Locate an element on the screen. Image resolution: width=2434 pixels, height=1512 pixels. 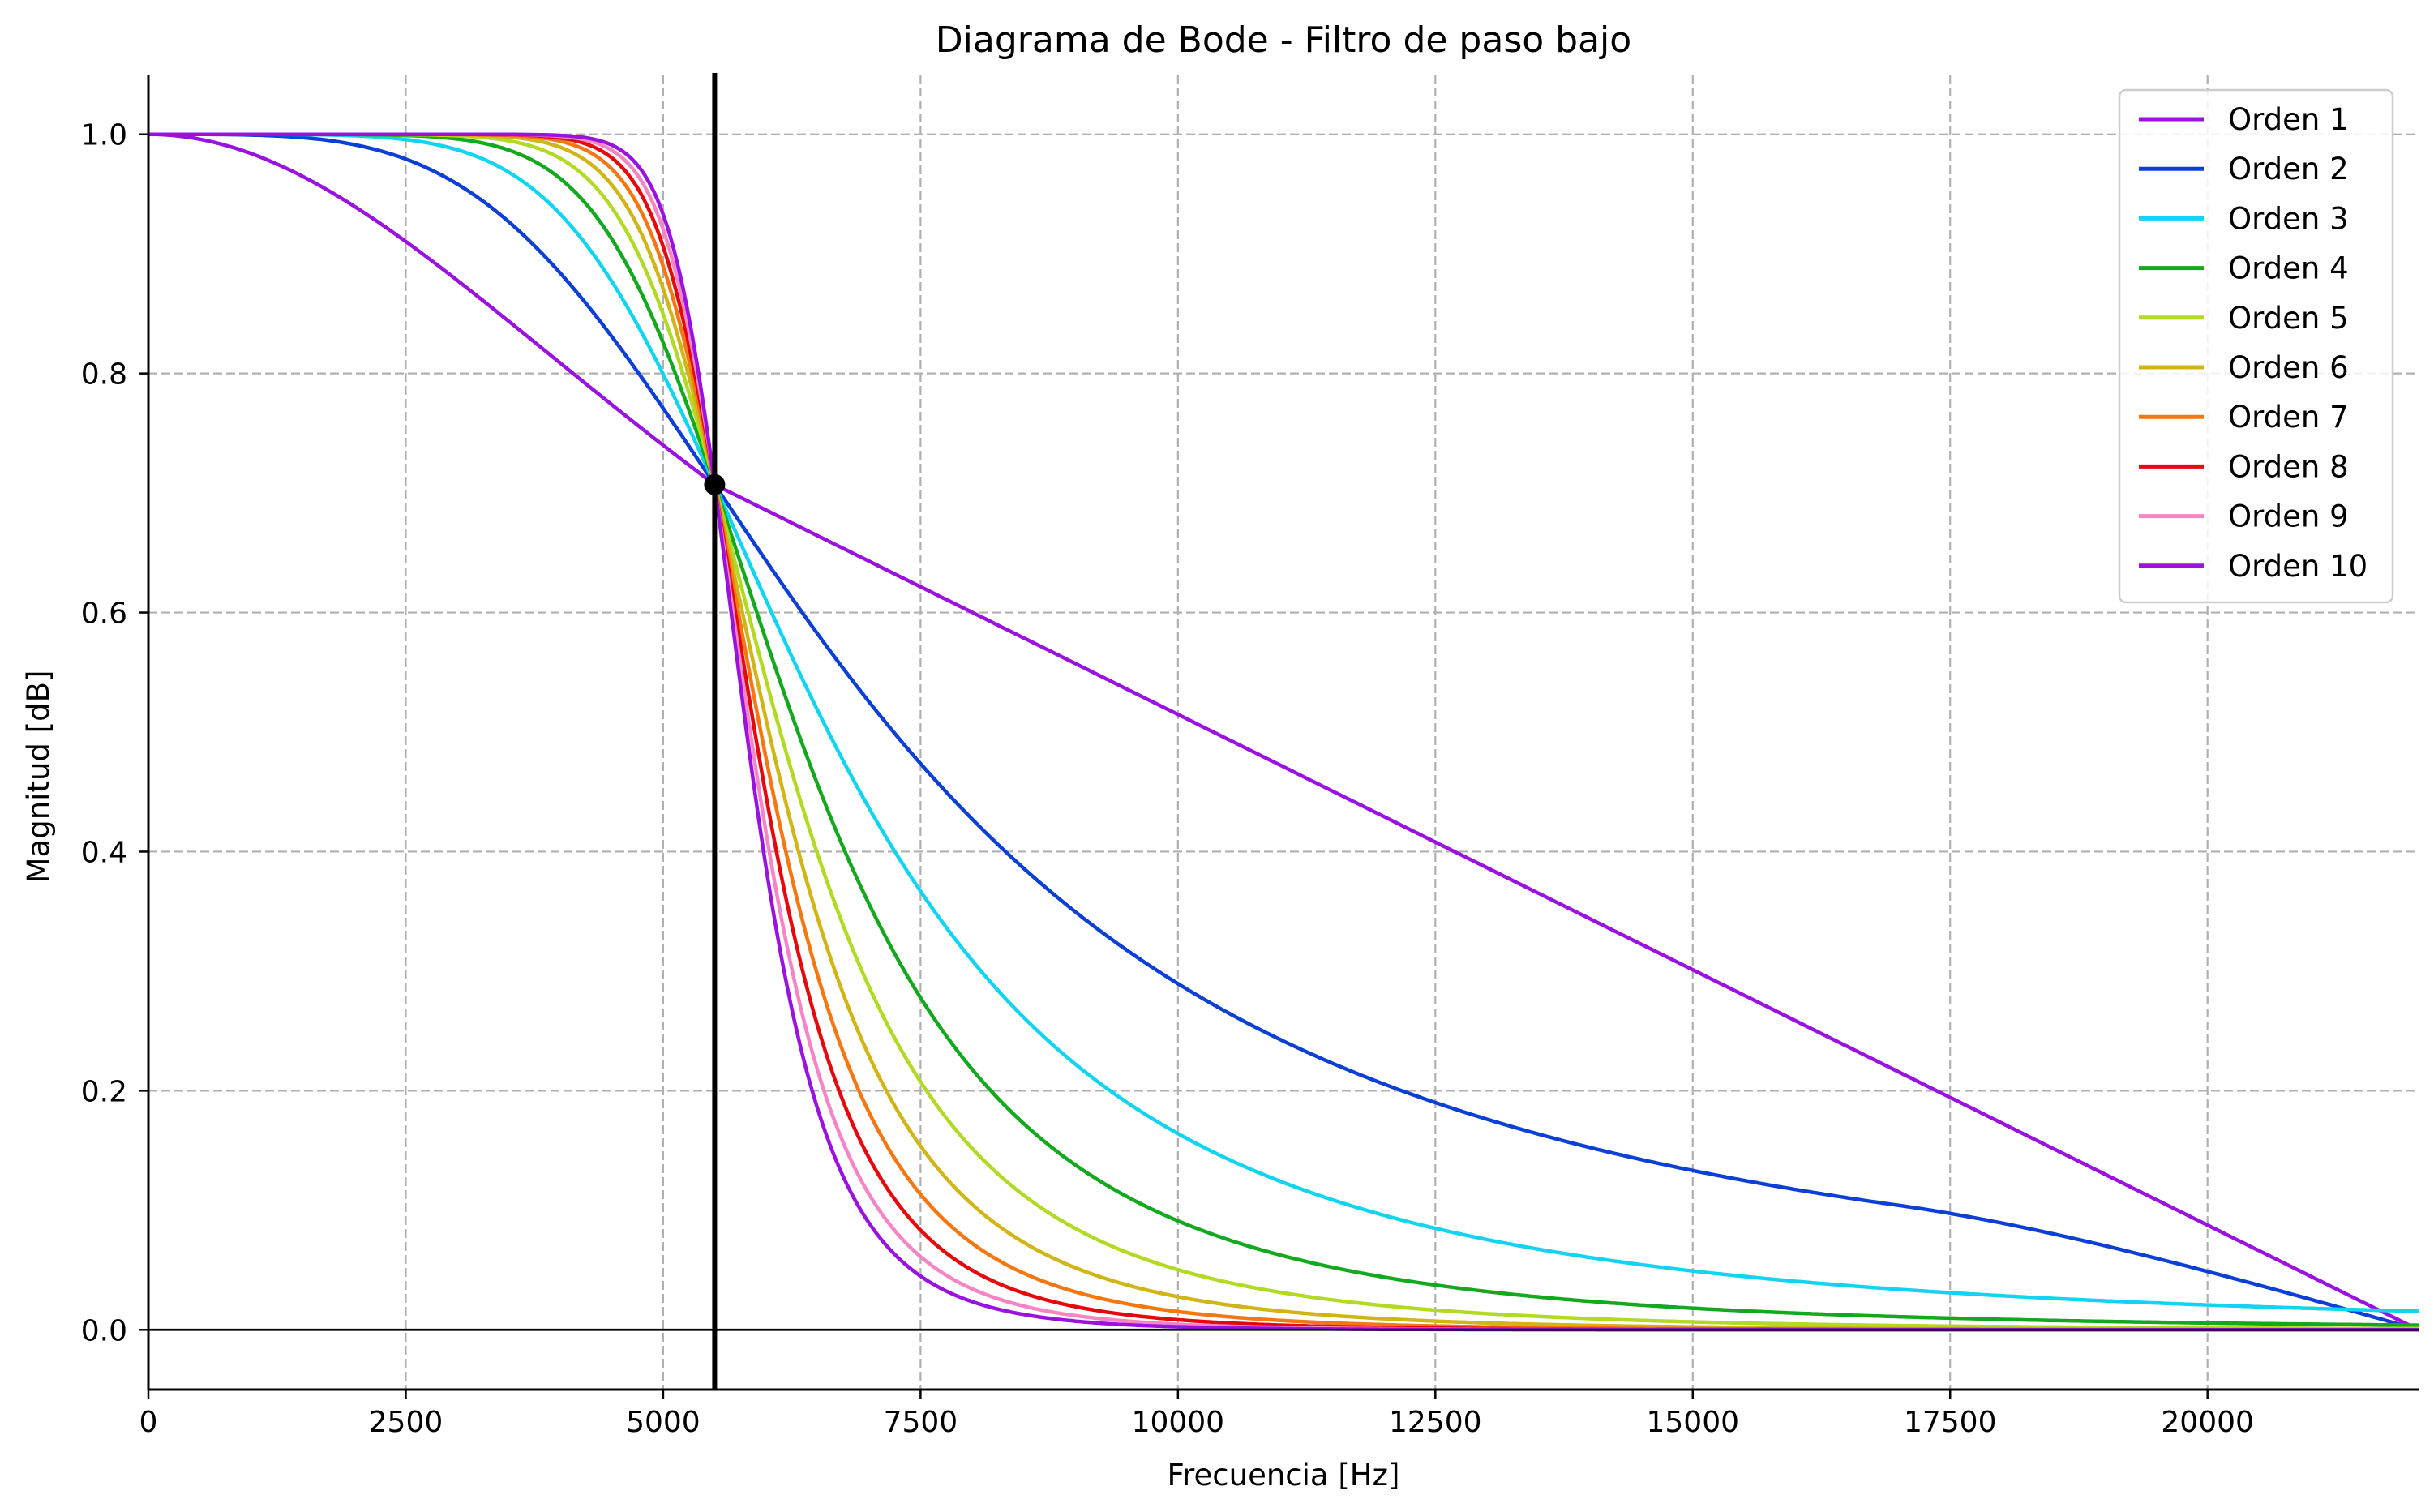
x-tick-label: 20000 is located at coordinates (2207, 1422).